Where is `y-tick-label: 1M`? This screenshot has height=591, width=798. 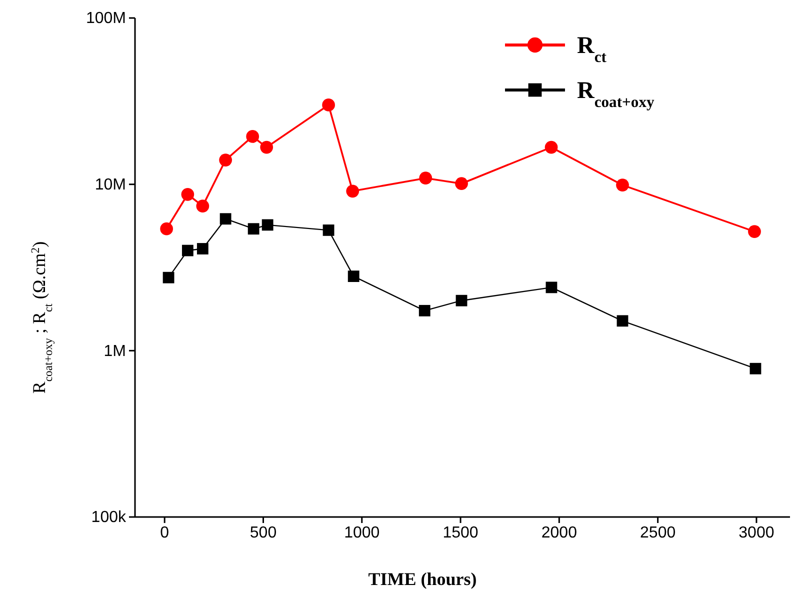 y-tick-label: 1M is located at coordinates (115, 351).